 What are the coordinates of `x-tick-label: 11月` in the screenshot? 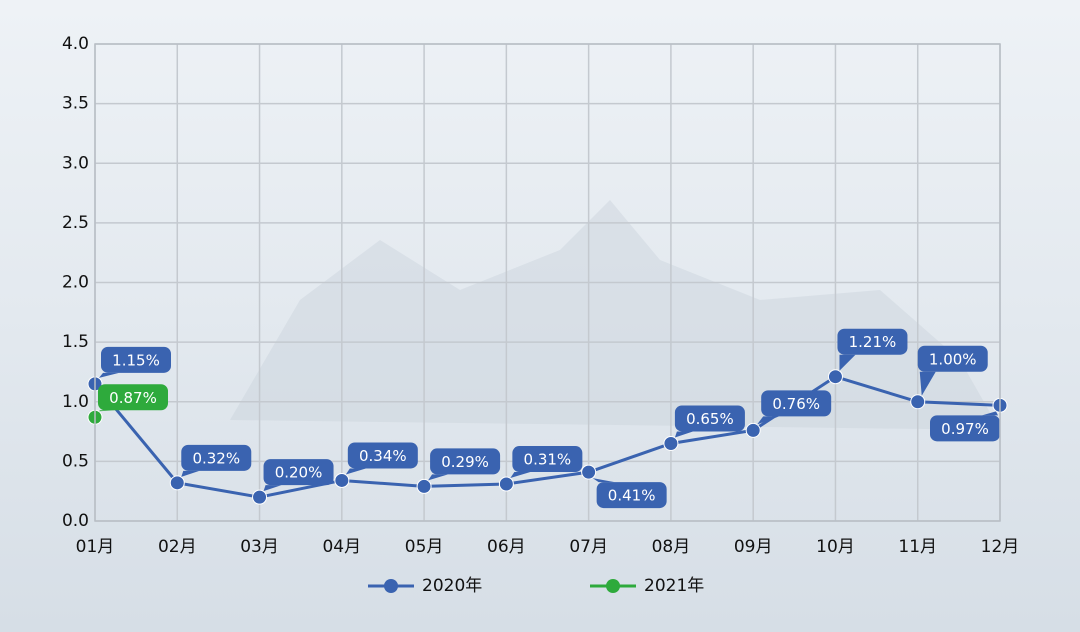 It's located at (917, 547).